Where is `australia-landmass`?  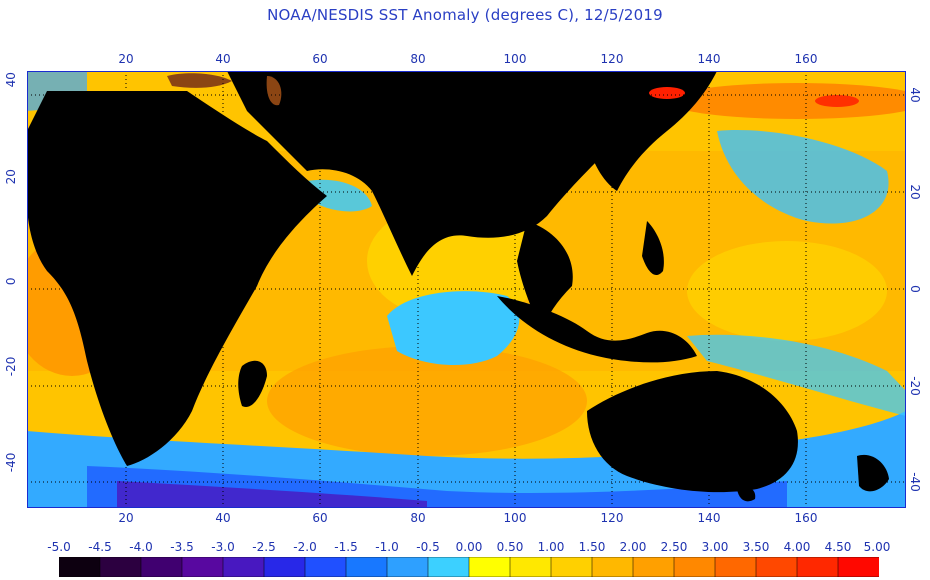 australia-landmass is located at coordinates (692, 432).